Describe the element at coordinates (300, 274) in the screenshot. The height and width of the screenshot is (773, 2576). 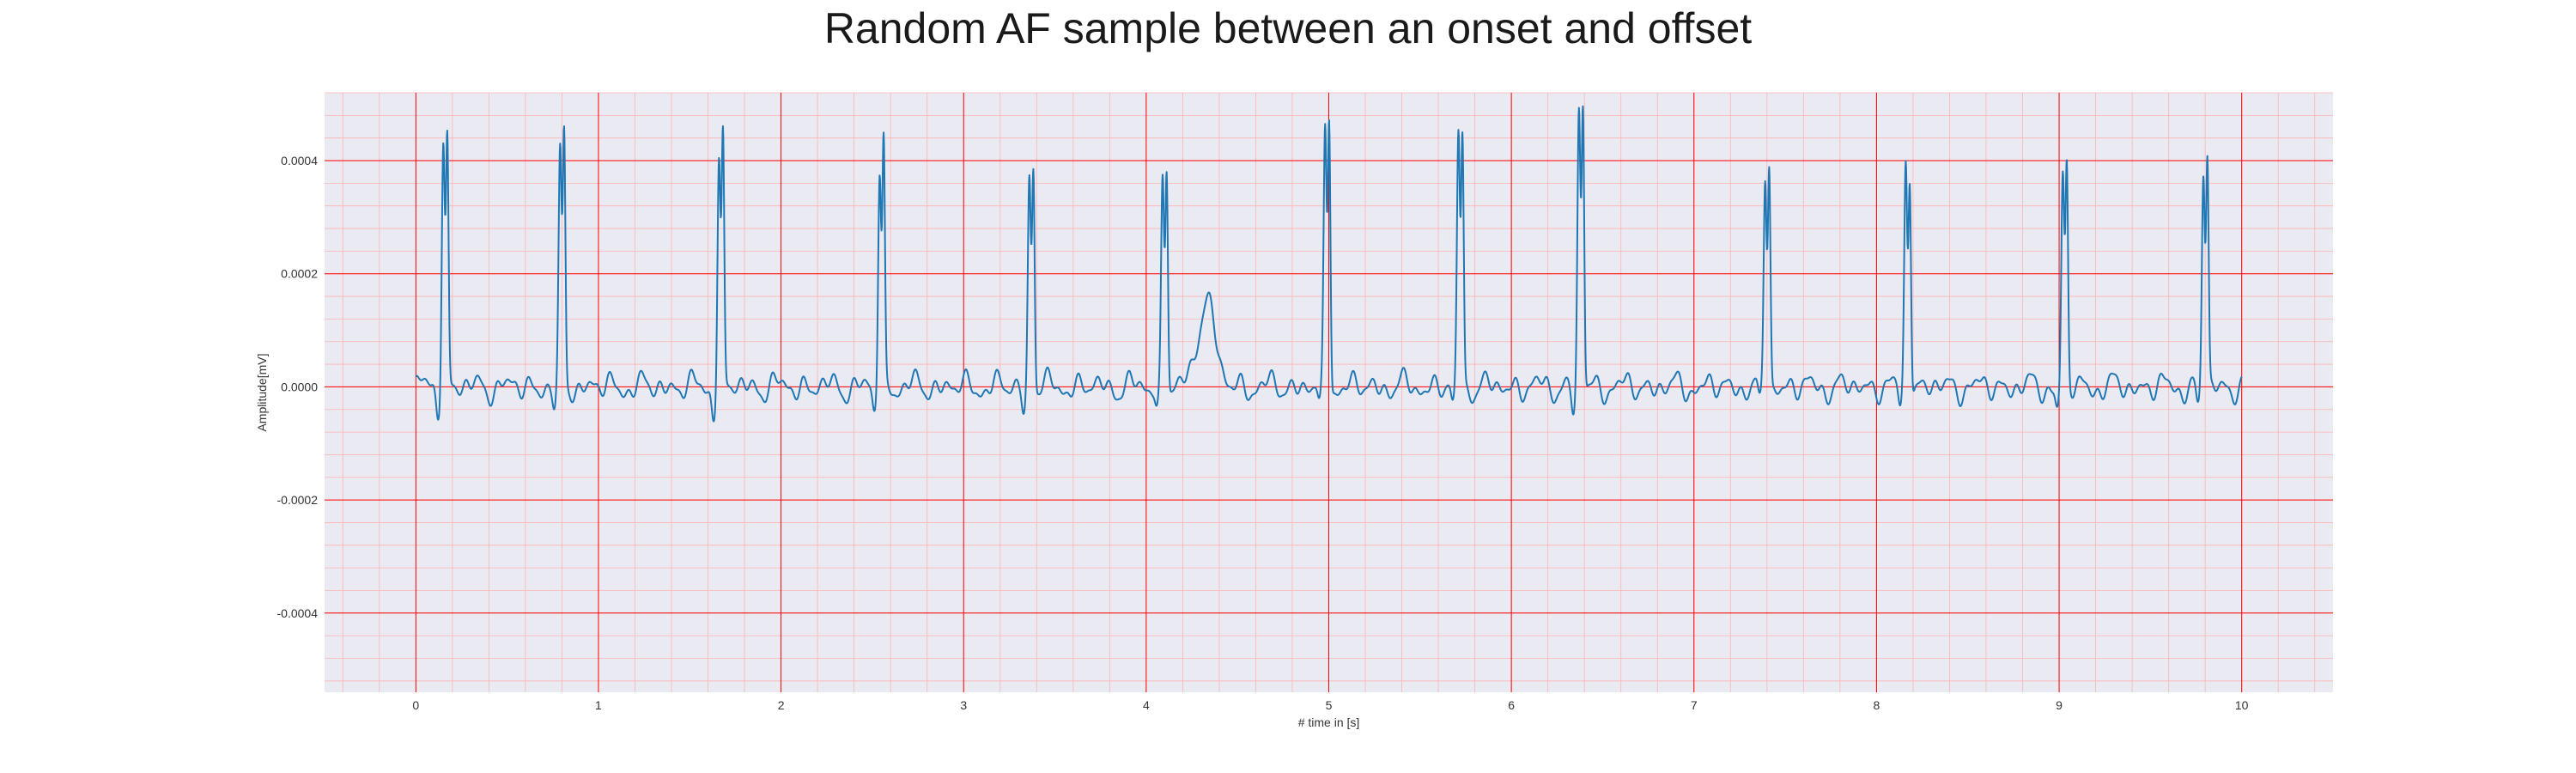
I see `y-tick-label: 0.0002` at that location.